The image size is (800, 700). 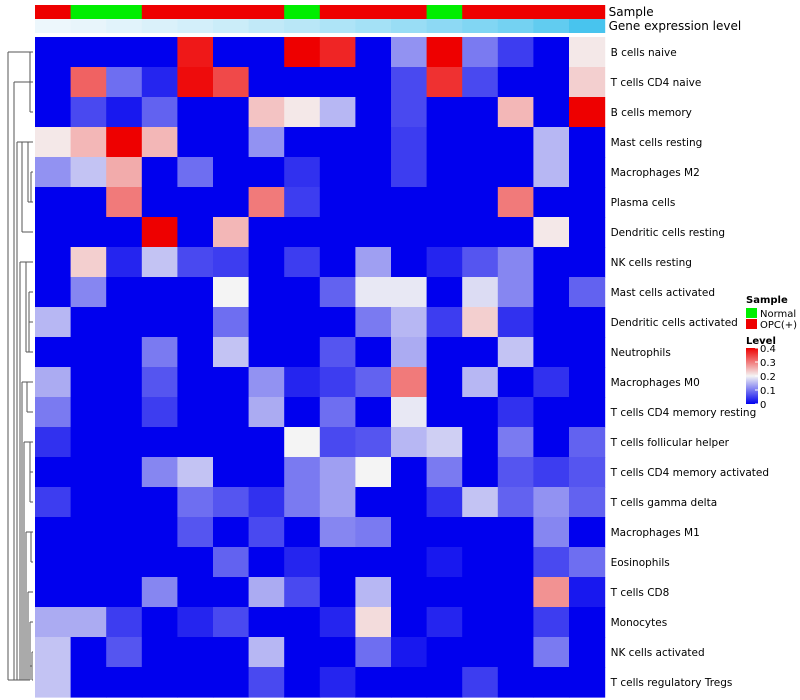 I want to click on row-label: T cells gamma delta, so click(x=664, y=503).